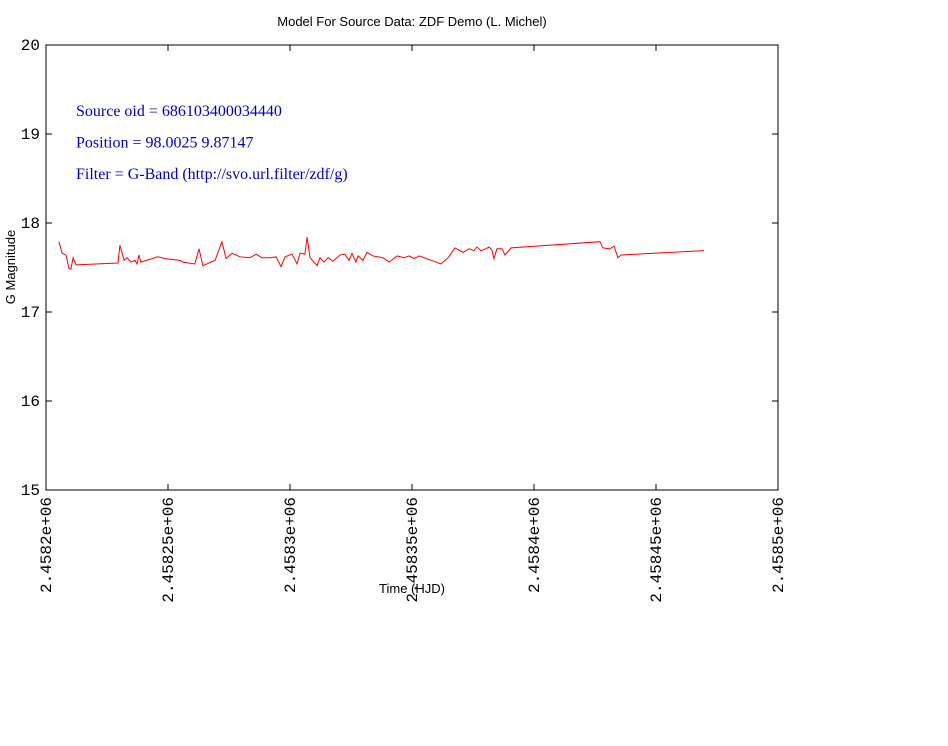  Describe the element at coordinates (30, 491) in the screenshot. I see `y-tick-label: 15` at that location.